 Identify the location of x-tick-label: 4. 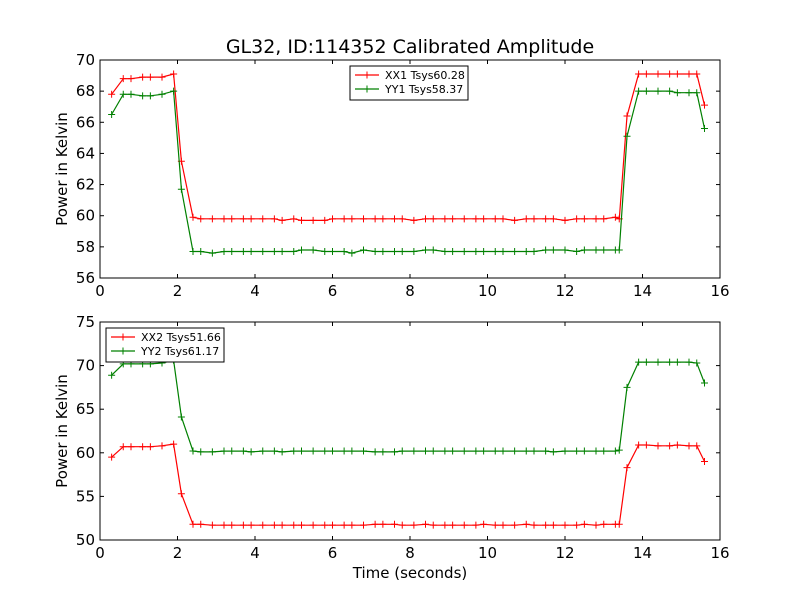
(255, 553).